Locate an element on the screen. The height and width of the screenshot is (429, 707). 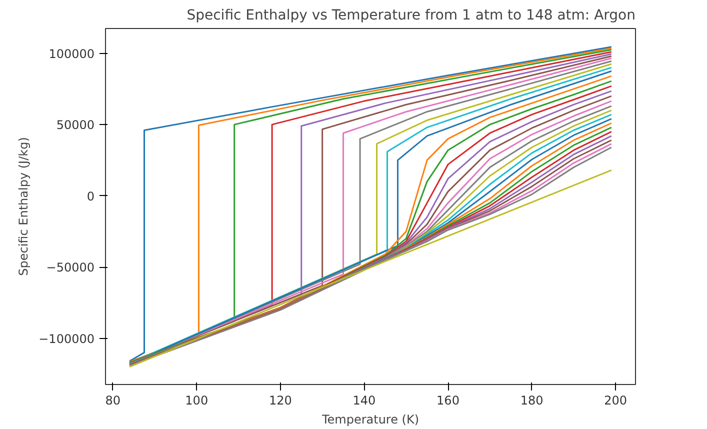
y-tick-label: 100000 is located at coordinates (71, 53).